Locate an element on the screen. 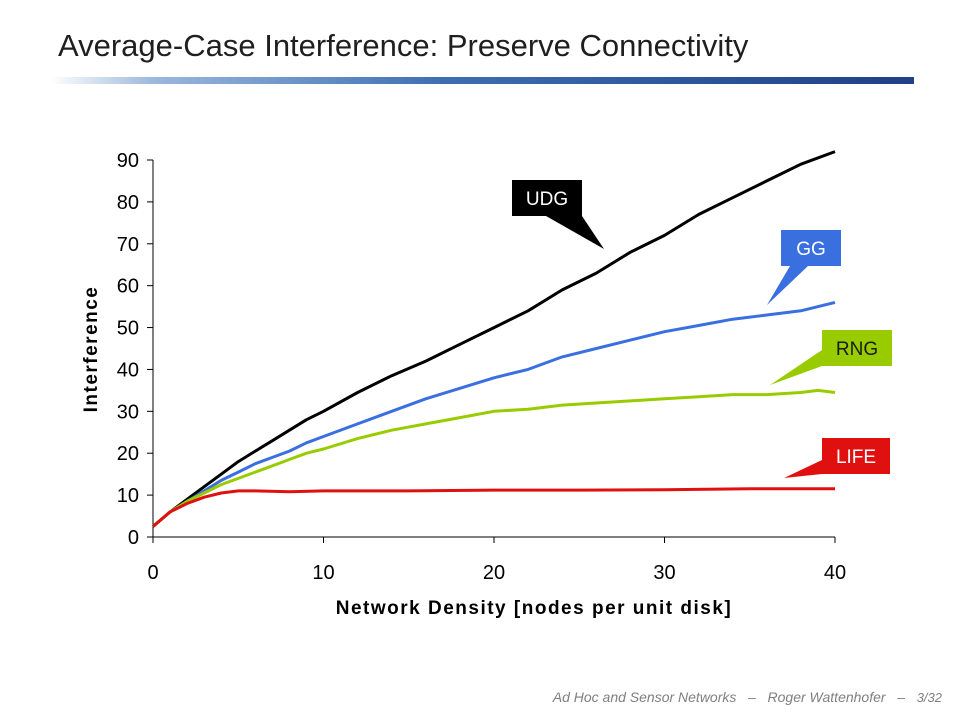 The height and width of the screenshot is (720, 960). y-axis-title: Interference is located at coordinates (91, 349).